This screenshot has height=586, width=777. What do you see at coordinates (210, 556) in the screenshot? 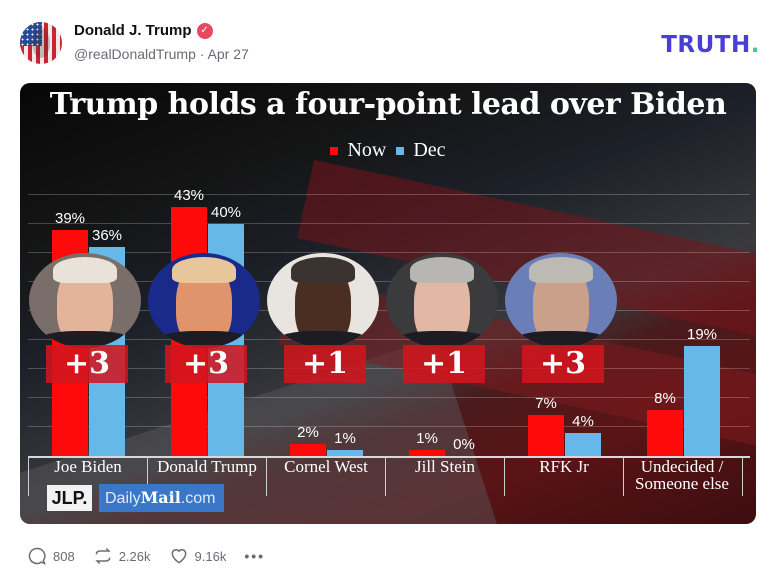
I see `like-count: 9.16k` at bounding box center [210, 556].